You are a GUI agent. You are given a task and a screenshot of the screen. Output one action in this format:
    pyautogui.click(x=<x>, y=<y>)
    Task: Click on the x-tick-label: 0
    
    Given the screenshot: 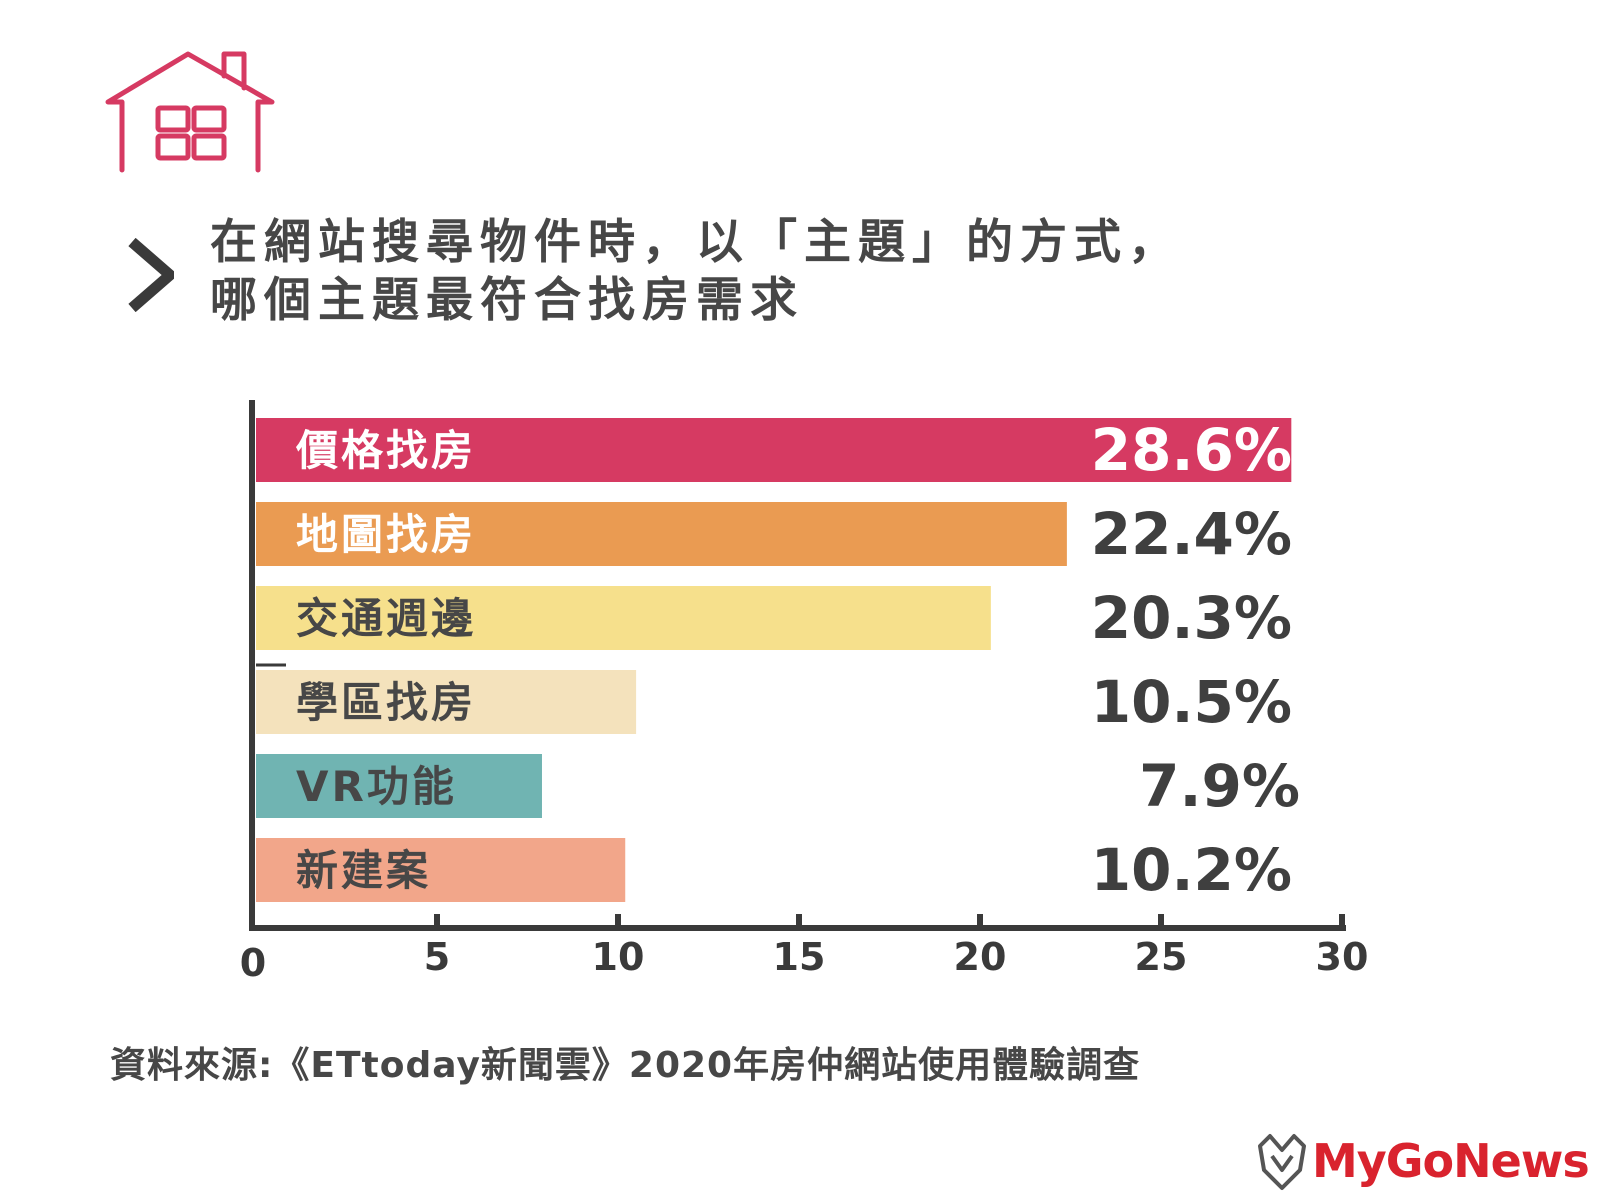 What is the action you would take?
    pyautogui.click(x=253, y=963)
    